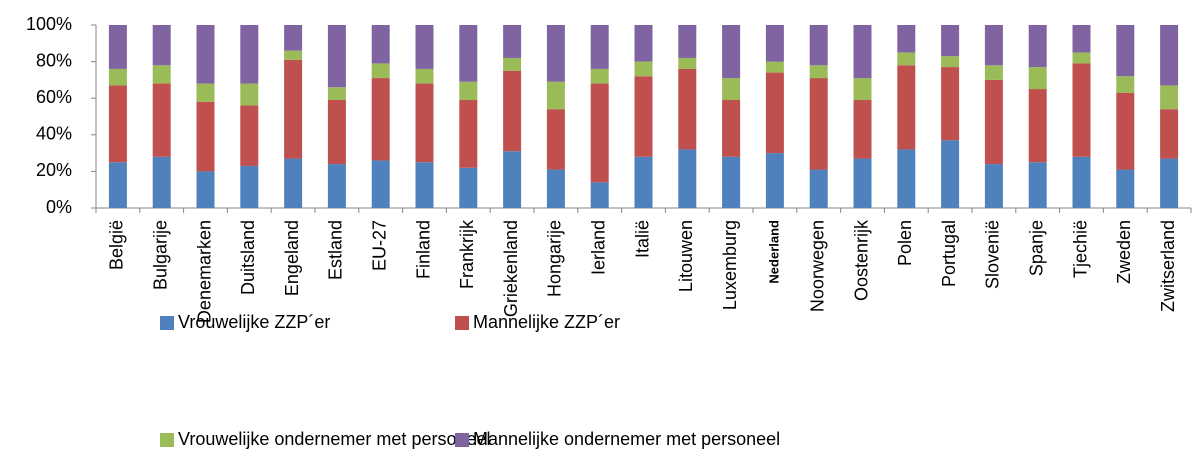  I want to click on y-tick-label: 60%, so click(54, 97).